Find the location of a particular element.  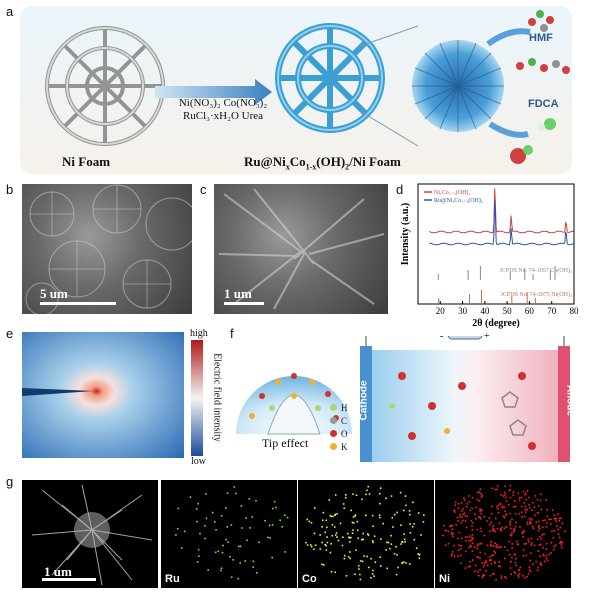

zoom-lines is located at coordinates (389, 86).